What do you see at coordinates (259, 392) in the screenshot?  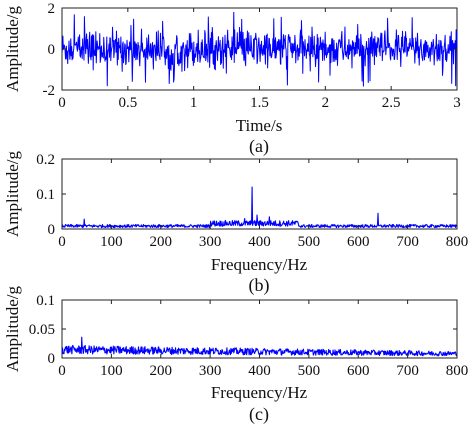 I see `panel-c-xlabel: Frequency/Hz` at bounding box center [259, 392].